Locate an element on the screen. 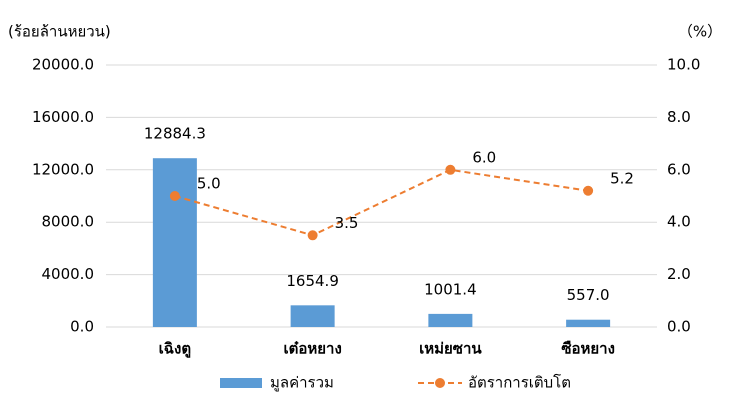 This screenshot has height=418, width=743. y-tick-label: 20000.0 is located at coordinates (63, 65).